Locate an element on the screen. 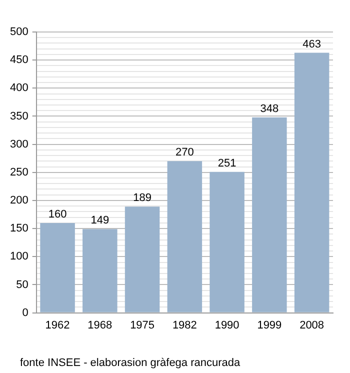 This screenshot has width=350, height=373. data-label: 160 is located at coordinates (57, 214).